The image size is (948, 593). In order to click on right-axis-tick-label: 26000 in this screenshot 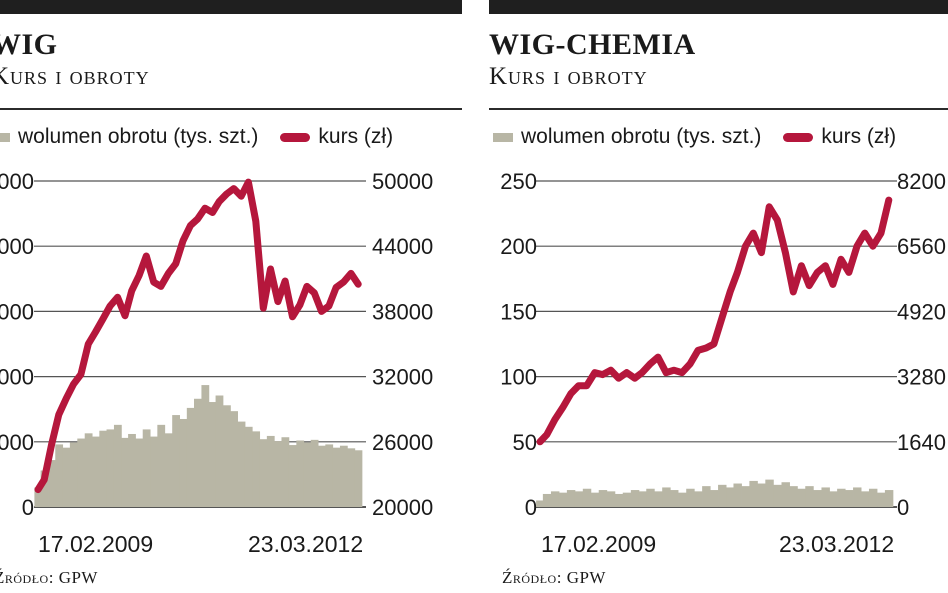, I will do `click(402, 442)`.